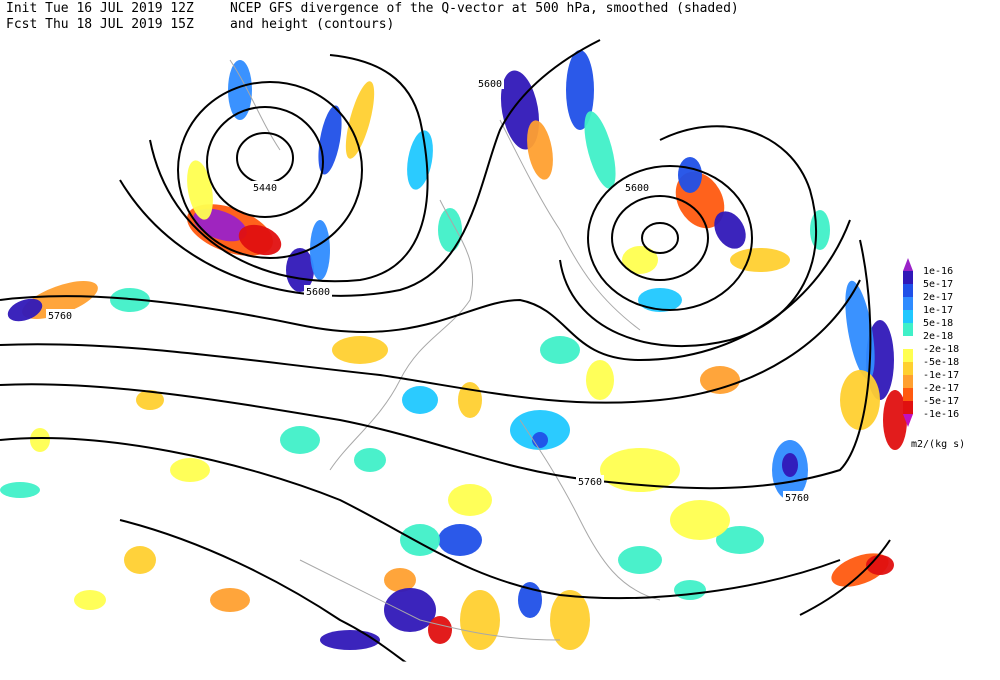 This screenshot has height=680, width=1000. Describe the element at coordinates (938, 310) in the screenshot. I see `colorbar-label: 1e-17` at that location.